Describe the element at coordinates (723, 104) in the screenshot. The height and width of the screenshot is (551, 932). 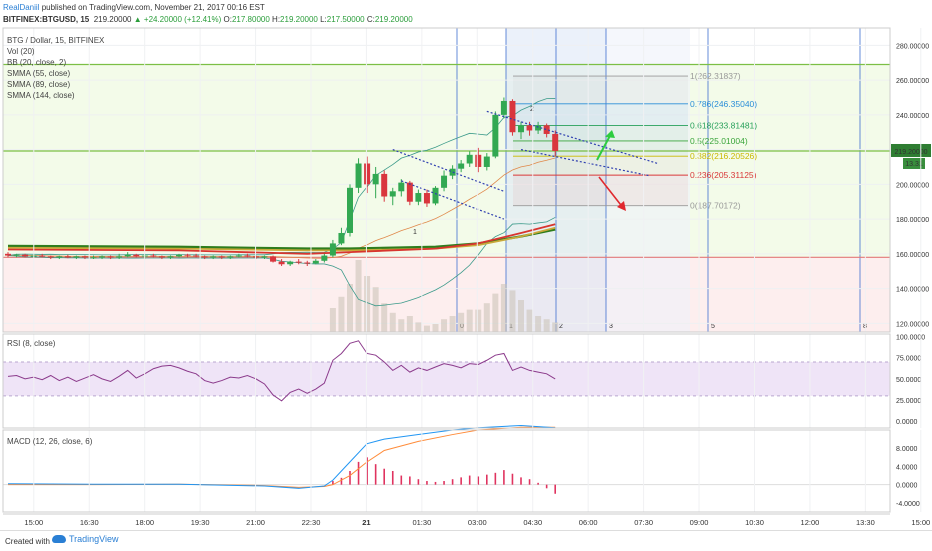
I see `fib-level-label: 0.786(246.35040)` at that location.